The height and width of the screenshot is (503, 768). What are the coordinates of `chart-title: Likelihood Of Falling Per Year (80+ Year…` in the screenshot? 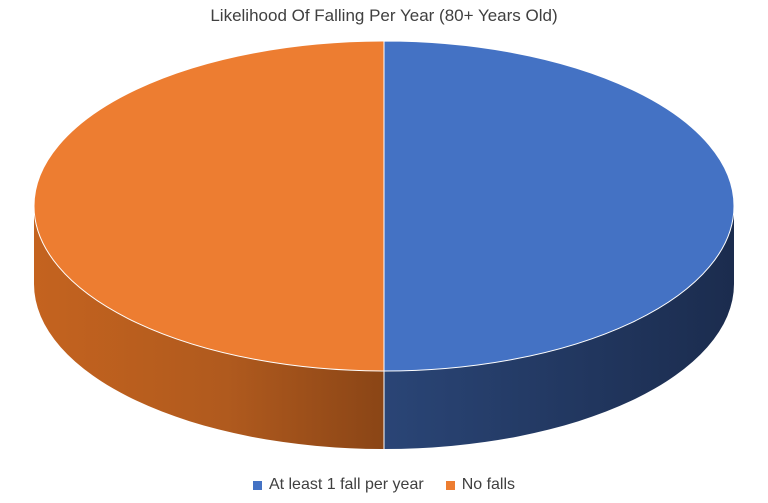 It's located at (384, 15).